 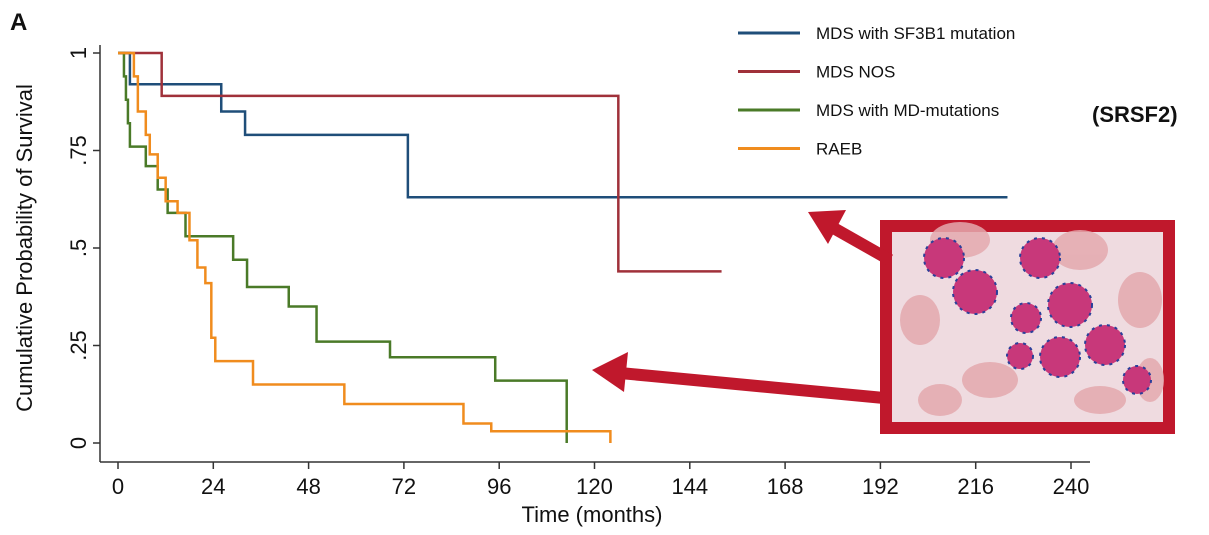 What do you see at coordinates (78, 345) in the screenshot?
I see `y-tick-label: .25` at bounding box center [78, 345].